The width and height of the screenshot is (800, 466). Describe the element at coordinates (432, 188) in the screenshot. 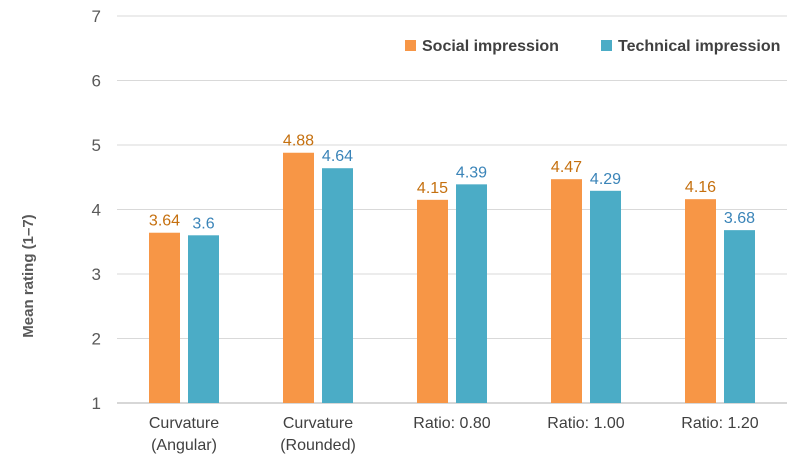

I see `data-label: 4.15` at that location.